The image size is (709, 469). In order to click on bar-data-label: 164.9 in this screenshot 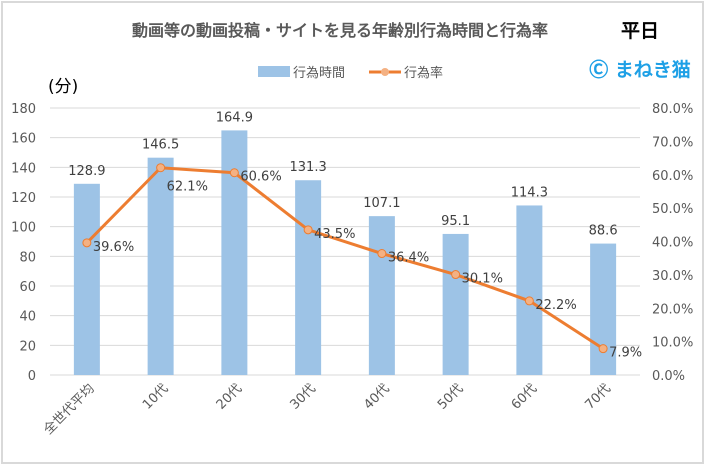, I will do `click(234, 117)`.